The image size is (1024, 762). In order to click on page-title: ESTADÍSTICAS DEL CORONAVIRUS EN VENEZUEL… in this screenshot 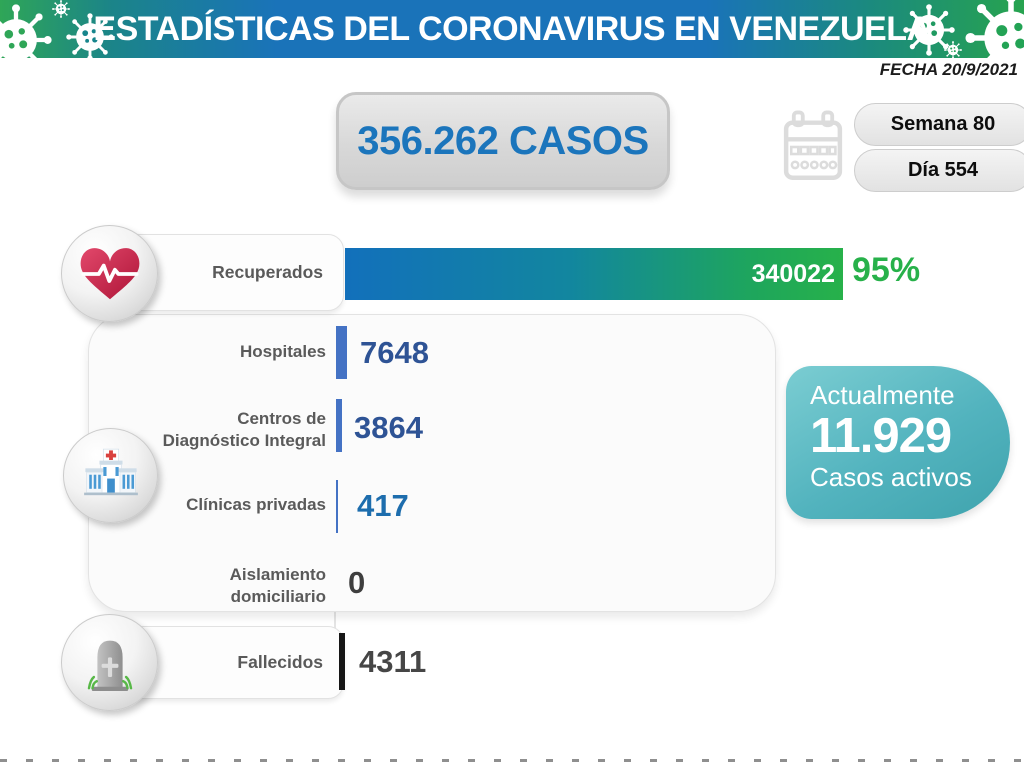, I will do `click(512, 29)`.